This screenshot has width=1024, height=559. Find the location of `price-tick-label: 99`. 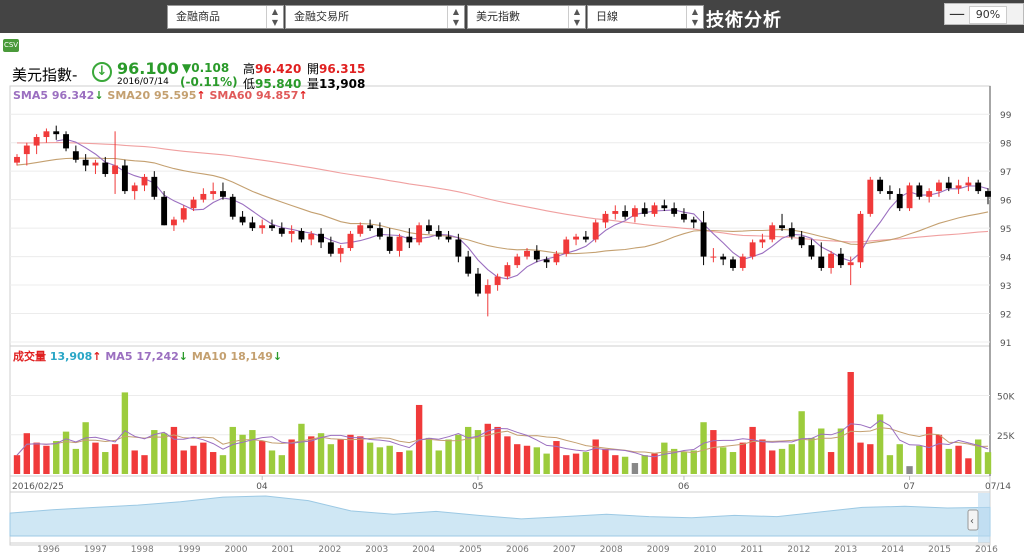

price-tick-label: 99 is located at coordinates (1006, 116).